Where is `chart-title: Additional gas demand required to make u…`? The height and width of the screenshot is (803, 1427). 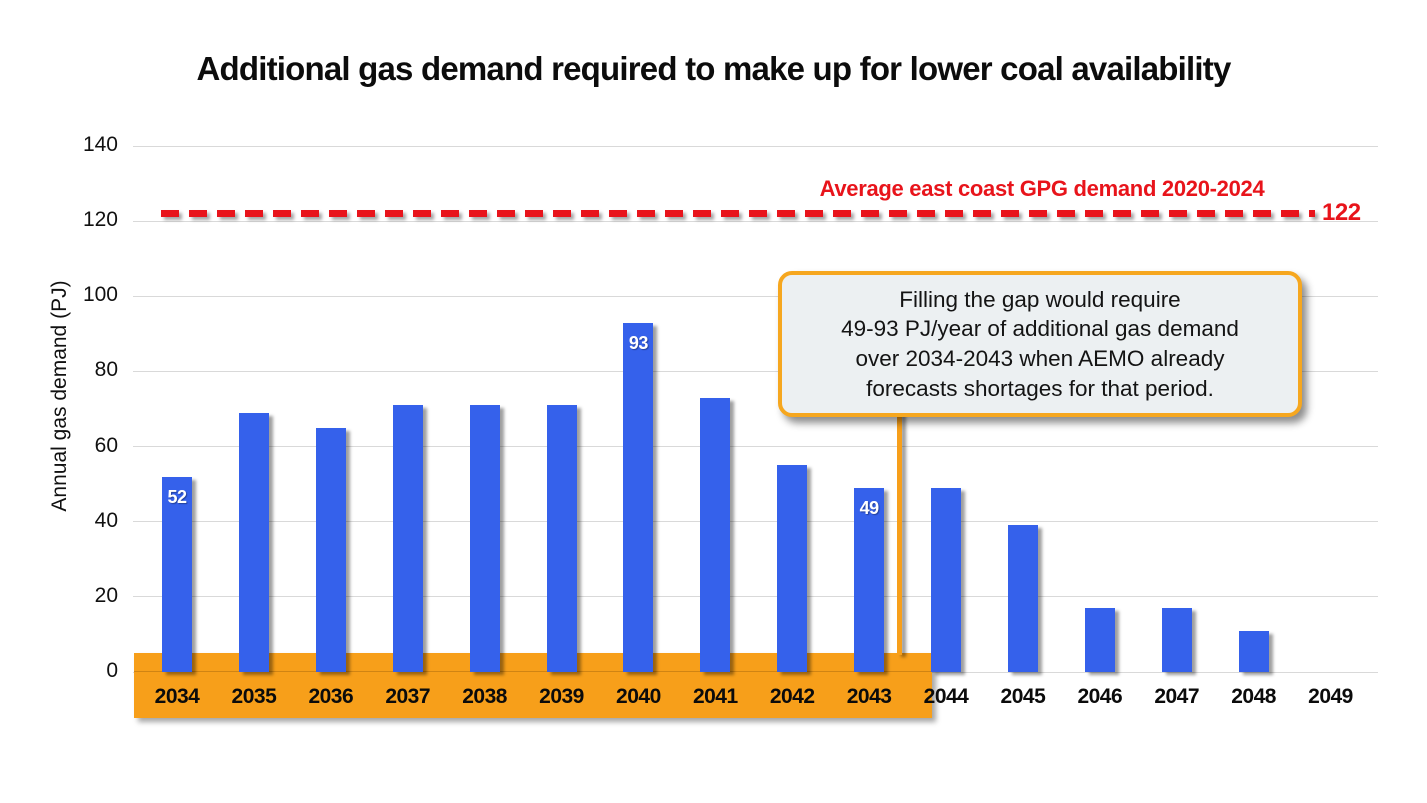
chart-title: Additional gas demand required to make u… is located at coordinates (713, 68).